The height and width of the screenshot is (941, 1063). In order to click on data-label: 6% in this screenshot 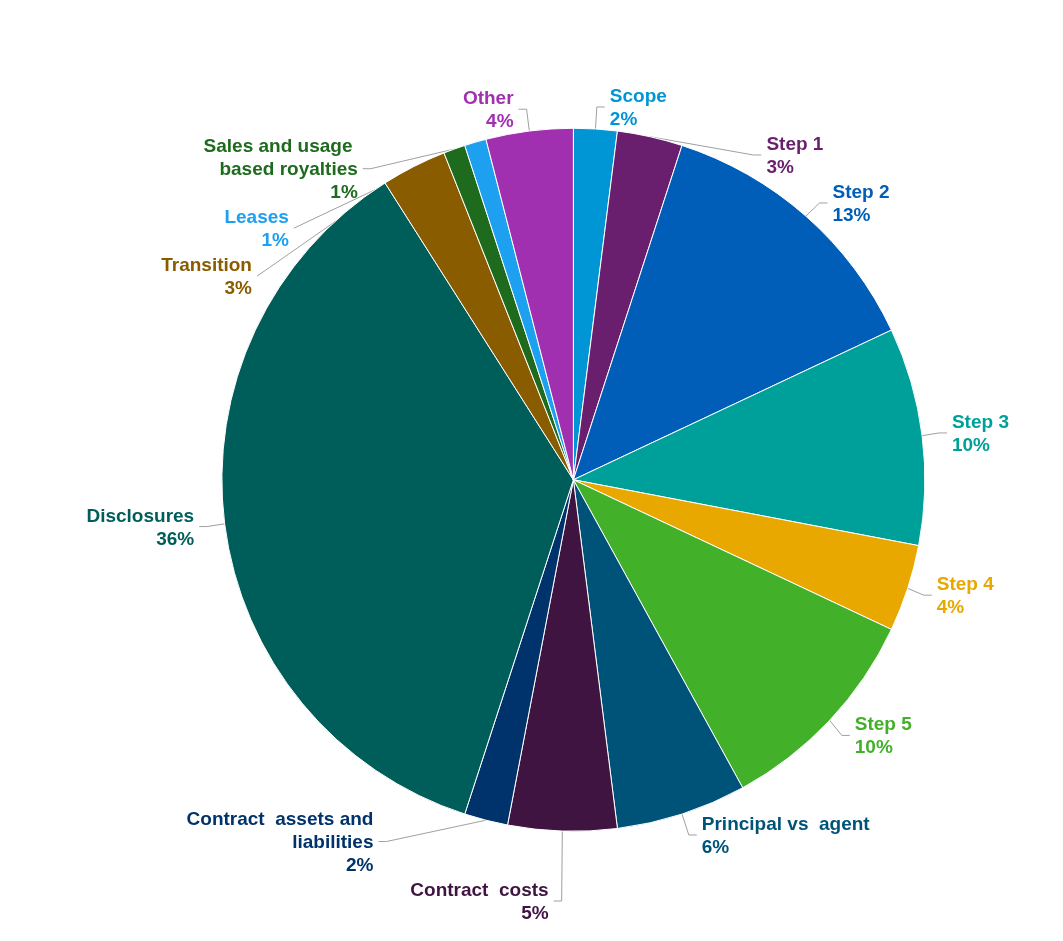, I will do `click(715, 846)`.